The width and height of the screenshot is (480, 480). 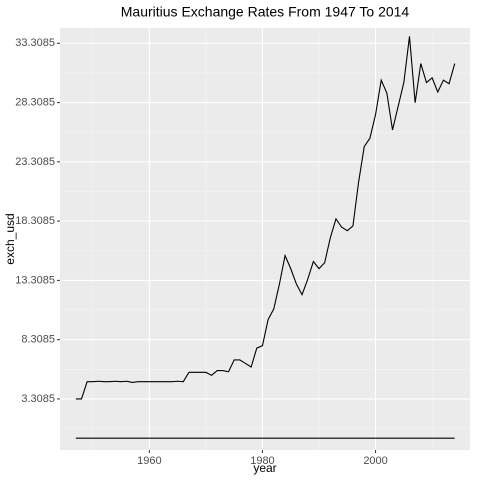 I want to click on y-tick-label: 33.3085, so click(x=35, y=43).